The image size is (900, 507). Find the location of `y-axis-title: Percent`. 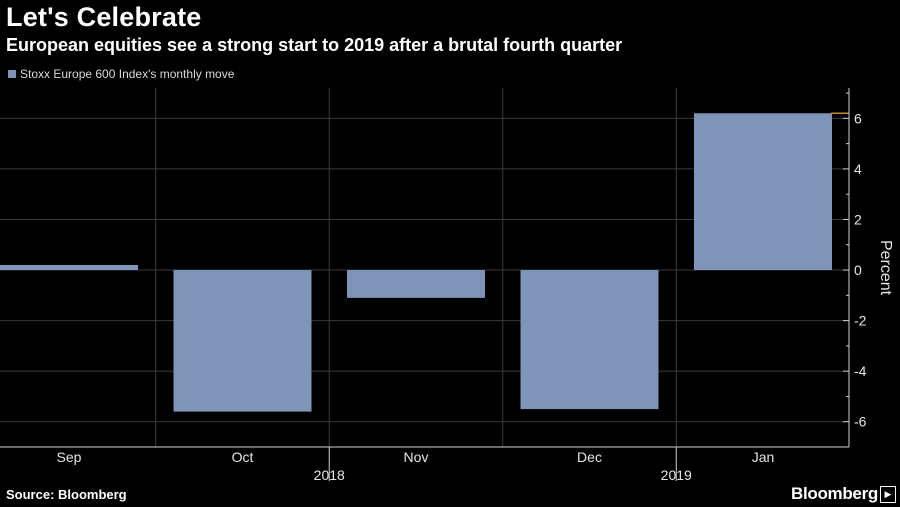

y-axis-title: Percent is located at coordinates (885, 268).